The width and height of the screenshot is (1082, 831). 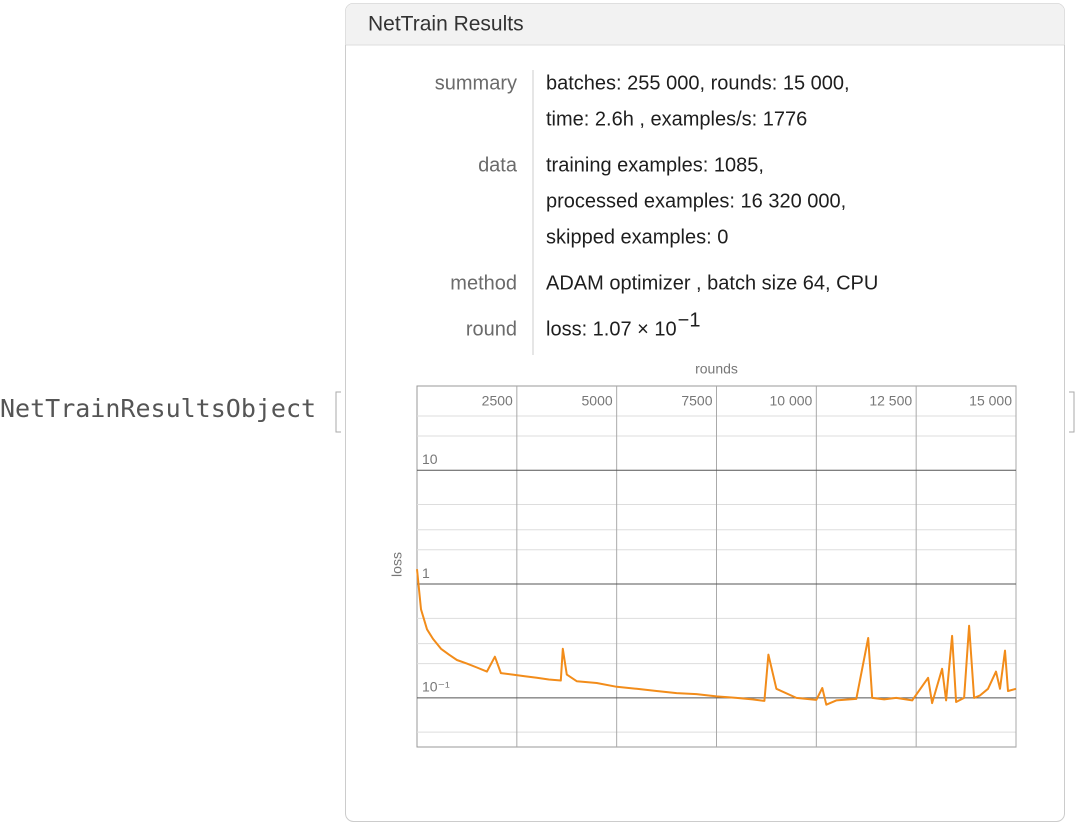 What do you see at coordinates (158, 408) in the screenshot?
I see `head: NetTrainResultsObject` at bounding box center [158, 408].